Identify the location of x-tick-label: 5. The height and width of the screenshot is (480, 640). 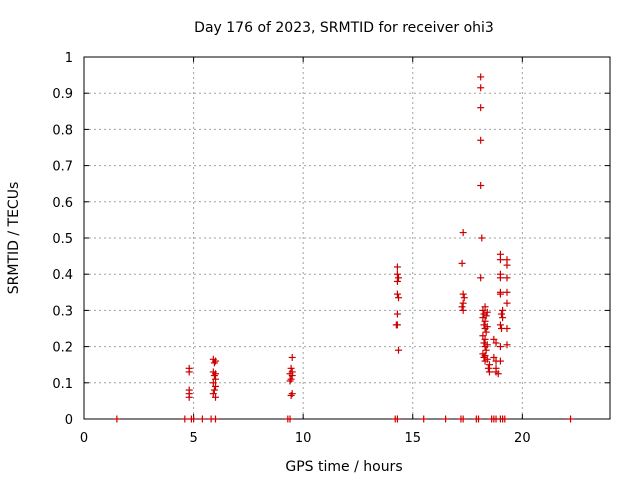
(193, 438).